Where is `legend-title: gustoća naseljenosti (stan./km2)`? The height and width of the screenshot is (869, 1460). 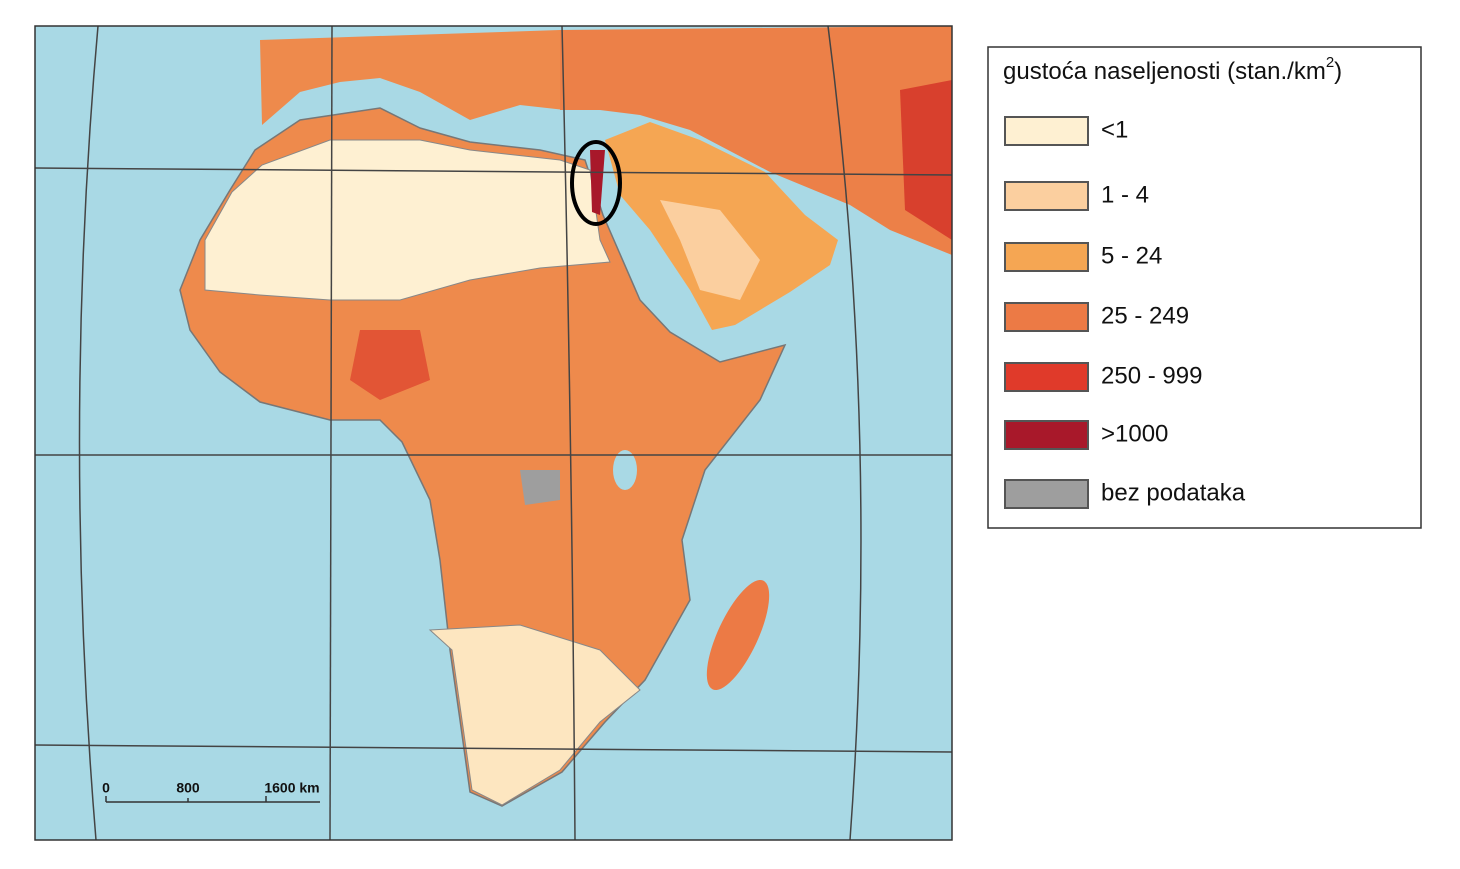
legend-title: gustoća naseljenosti (stan./km2) is located at coordinates (1172, 69).